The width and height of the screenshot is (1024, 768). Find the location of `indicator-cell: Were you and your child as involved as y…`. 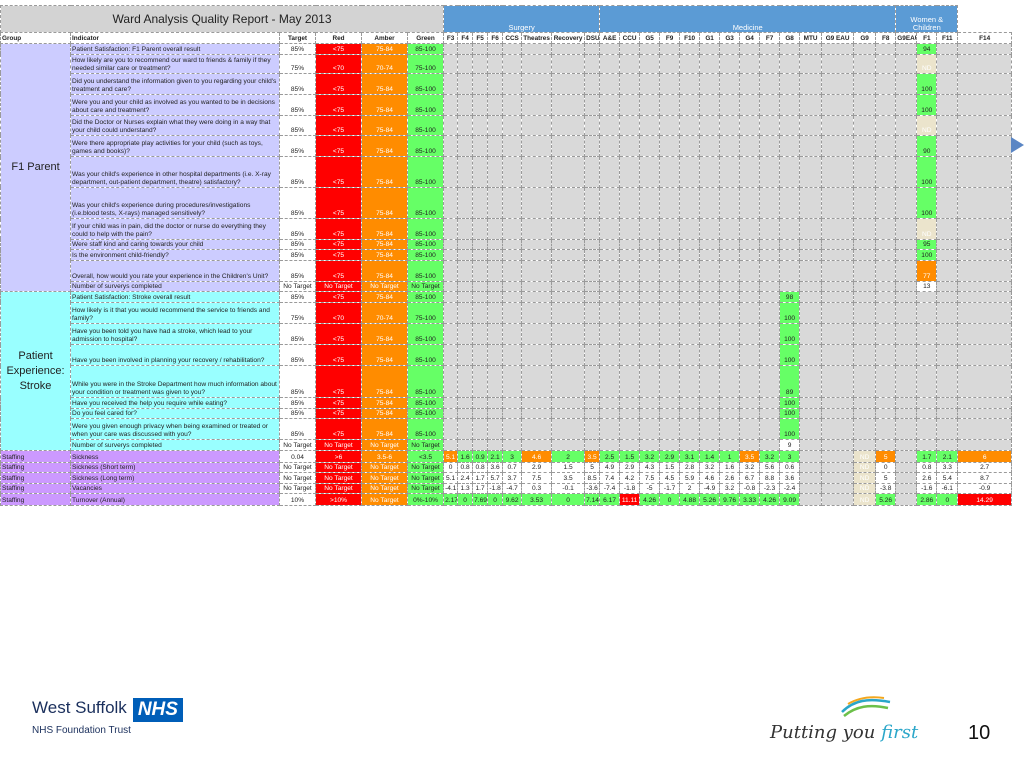

indicator-cell: Were you and your child as involved as y… is located at coordinates (175, 104).